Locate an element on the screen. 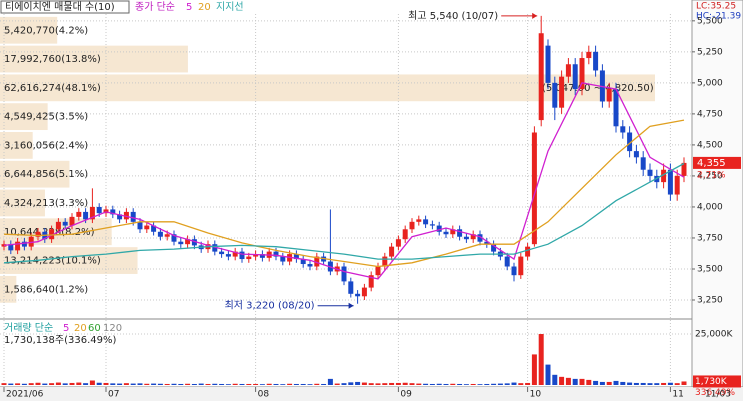 The height and width of the screenshot is (401, 743). change-label: 2.71% is located at coordinates (711, 175).